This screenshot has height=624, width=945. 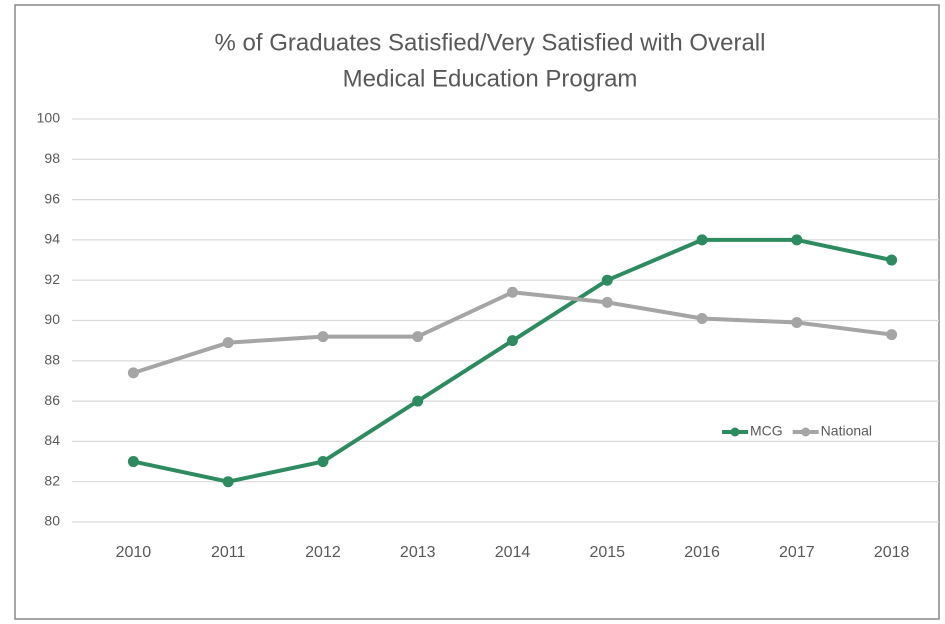 What do you see at coordinates (323, 552) in the screenshot?
I see `x-tick-label: 2012` at bounding box center [323, 552].